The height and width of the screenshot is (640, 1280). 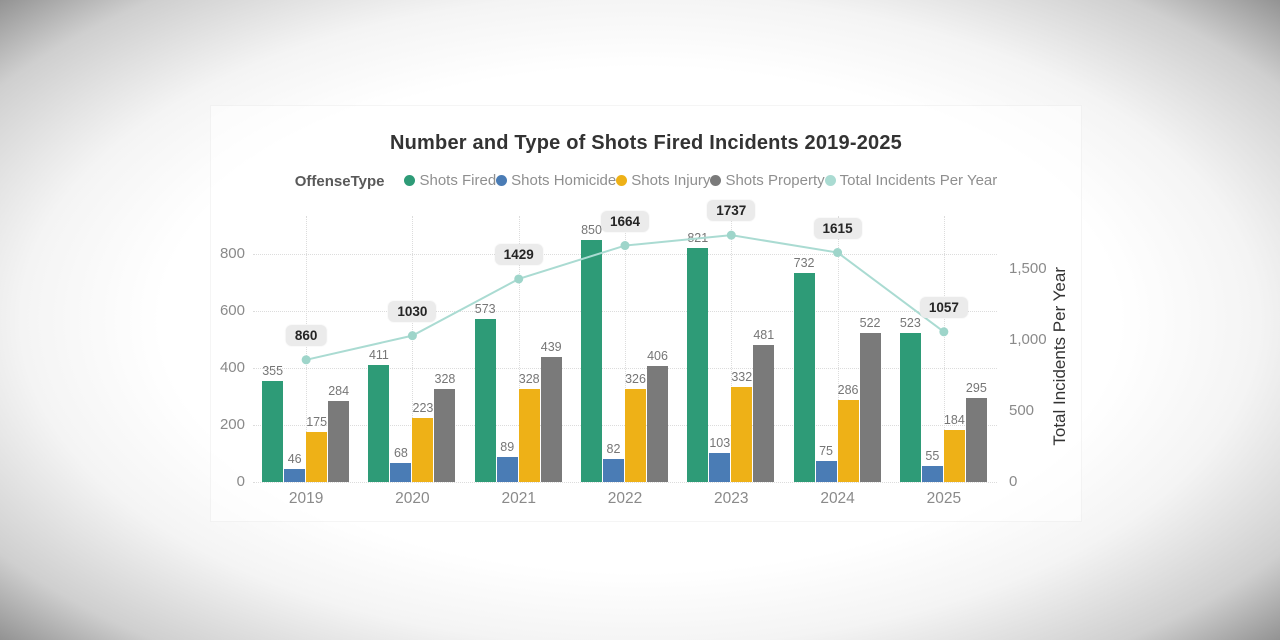 I want to click on bar-value-label: 850, so click(x=591, y=229).